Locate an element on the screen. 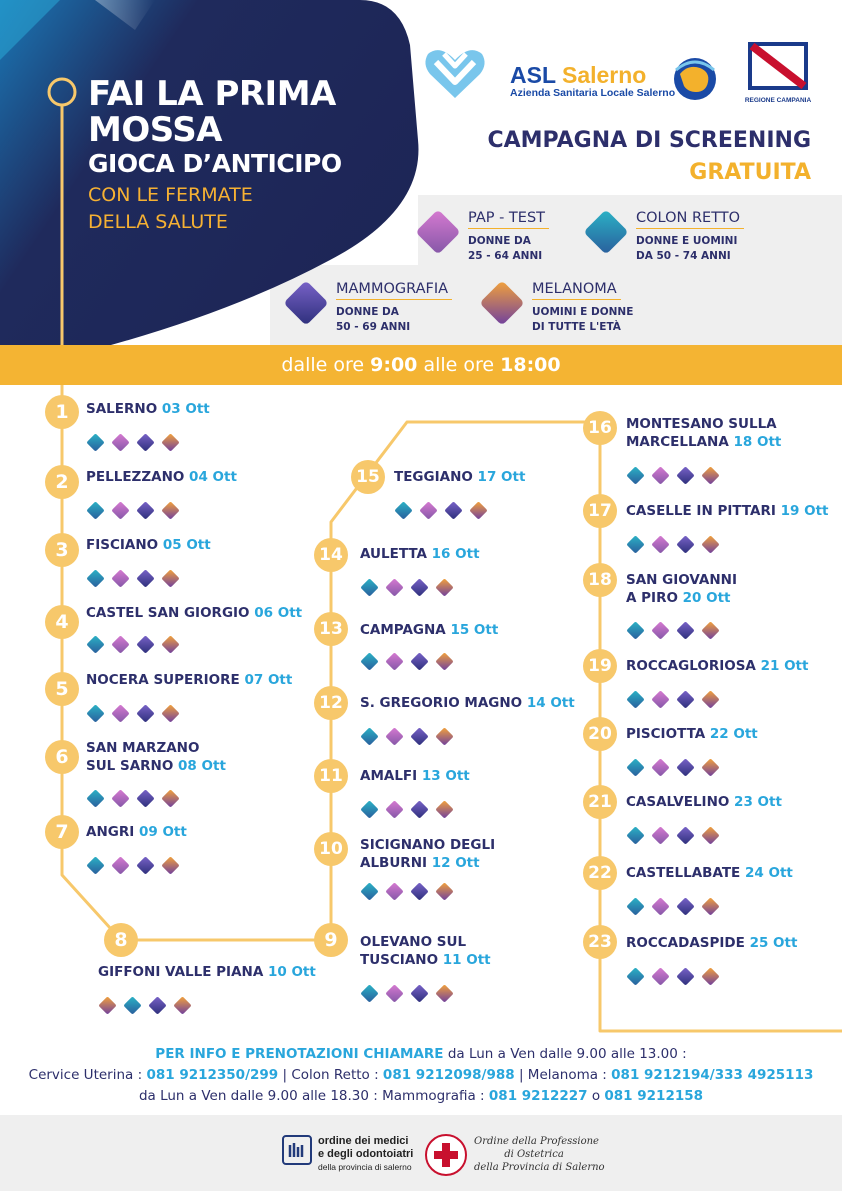 Image resolution: width=842 pixels, height=1191 pixels. stop-date: 21 Ott is located at coordinates (784, 666).